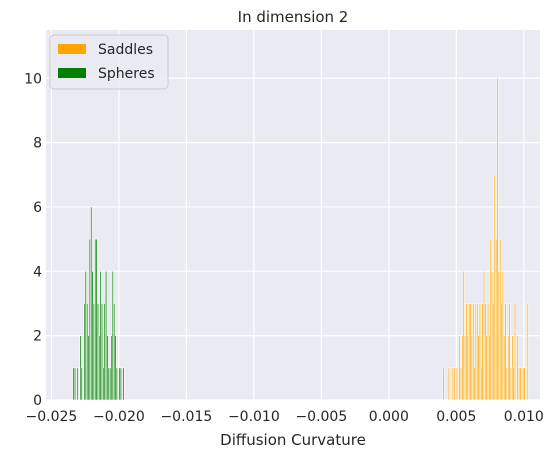 The image size is (548, 458). What do you see at coordinates (109, 62) in the screenshot?
I see `legend: Saddles Spheres` at bounding box center [109, 62].